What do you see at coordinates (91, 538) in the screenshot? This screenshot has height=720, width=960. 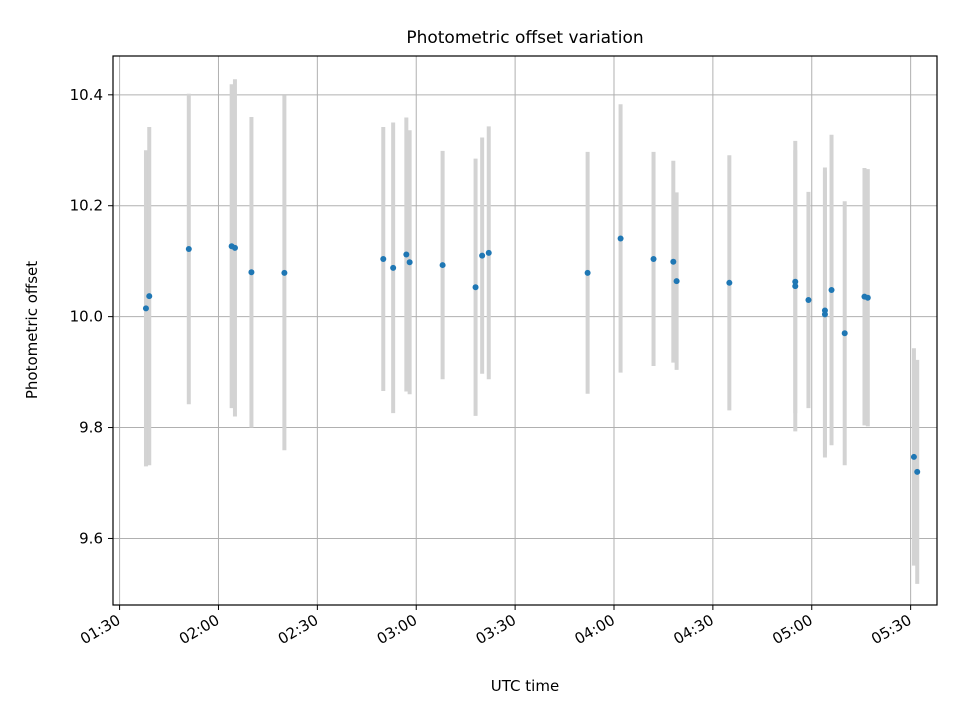 I see `y-tick-label: 9.6` at bounding box center [91, 538].